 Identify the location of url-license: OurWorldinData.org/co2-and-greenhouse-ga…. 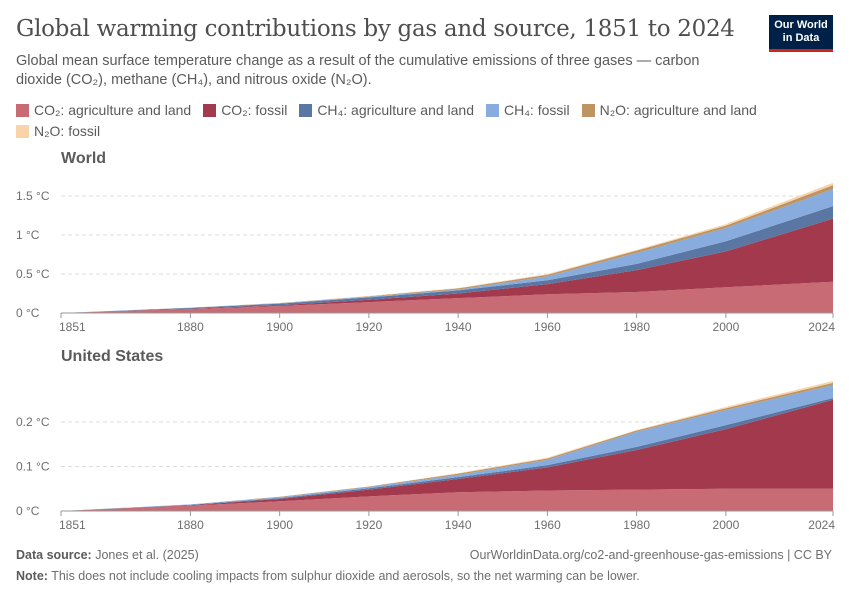
(650, 555).